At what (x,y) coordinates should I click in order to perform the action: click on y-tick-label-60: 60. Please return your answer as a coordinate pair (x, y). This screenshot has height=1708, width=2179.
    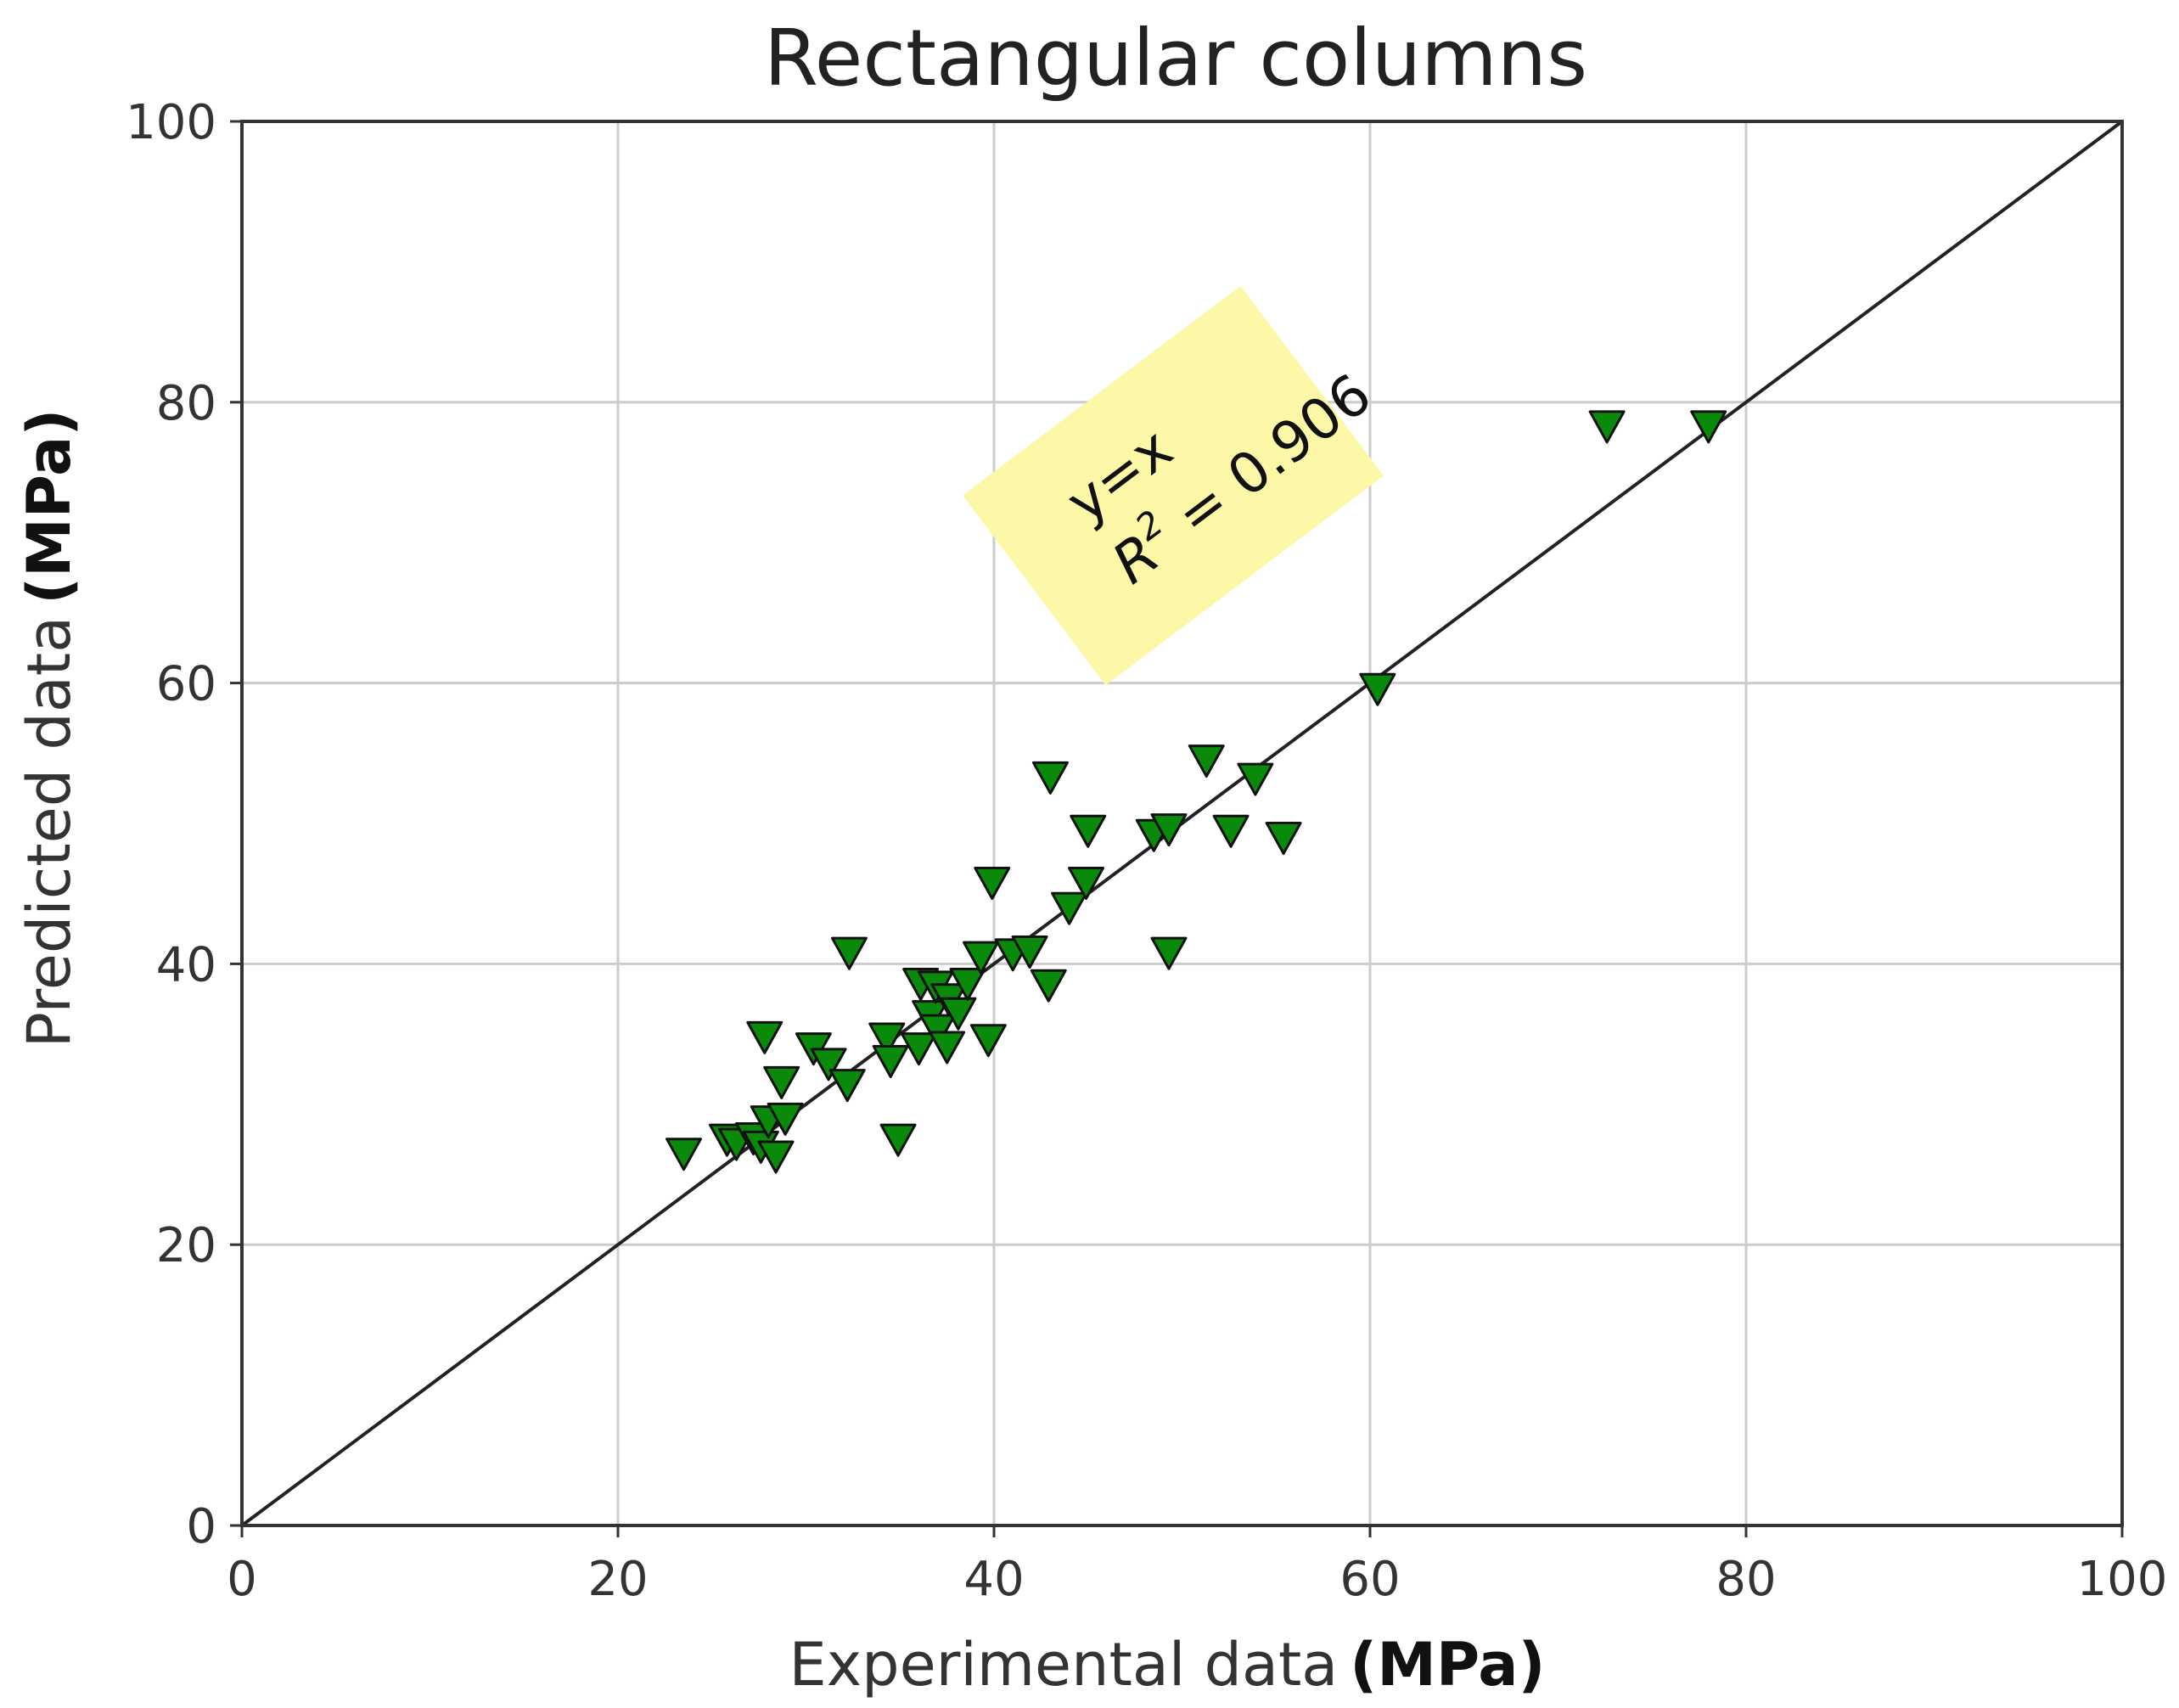
    Looking at the image, I should click on (186, 684).